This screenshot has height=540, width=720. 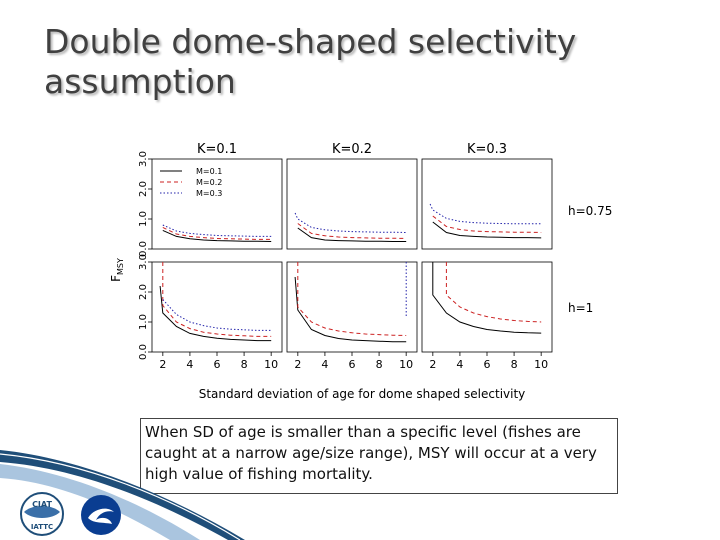 What do you see at coordinates (310, 41) in the screenshot?
I see `slide-title-line1: Double dome-shaped selectivity` at bounding box center [310, 41].